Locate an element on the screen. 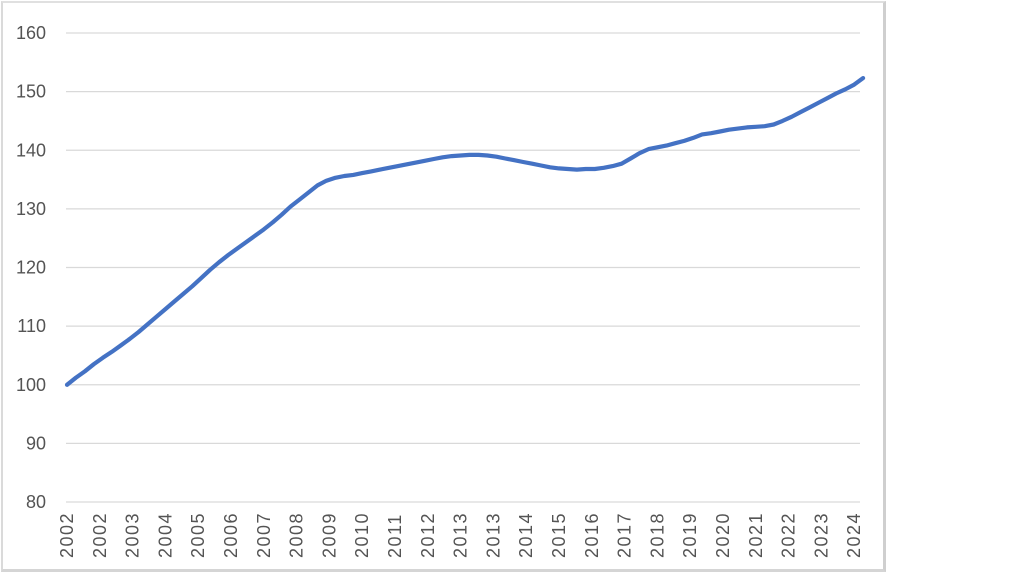 The image size is (1024, 576). x-axis-label-17: 2017 is located at coordinates (625, 535).